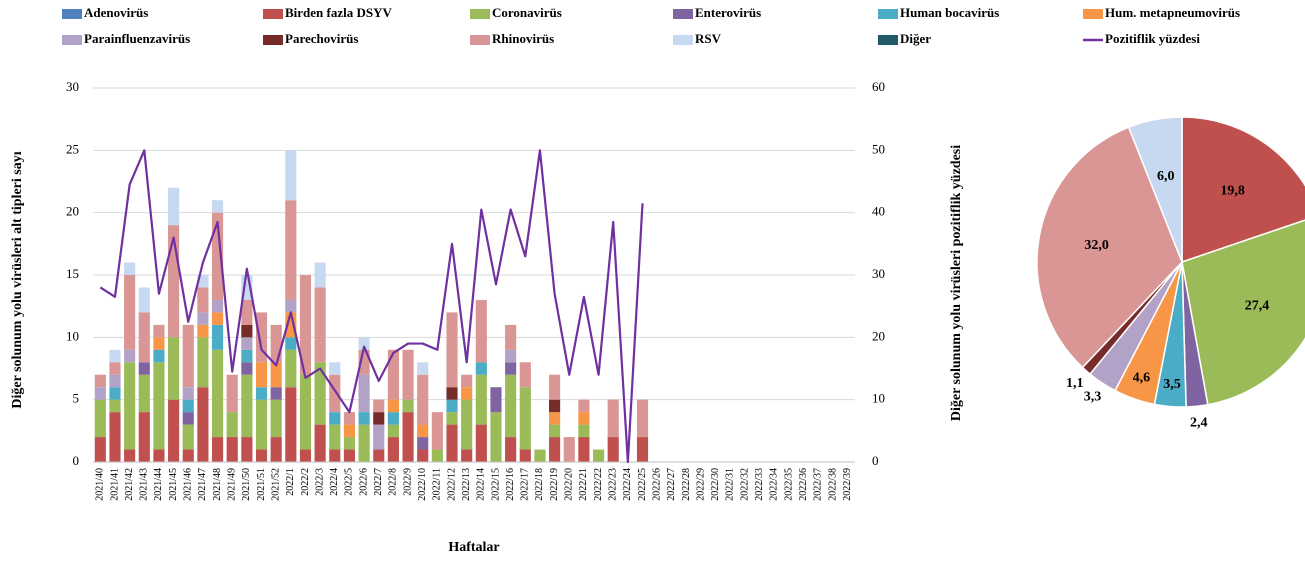 Image resolution: width=1305 pixels, height=563 pixels. I want to click on x-tick-label: 2021/52, so click(275, 484).